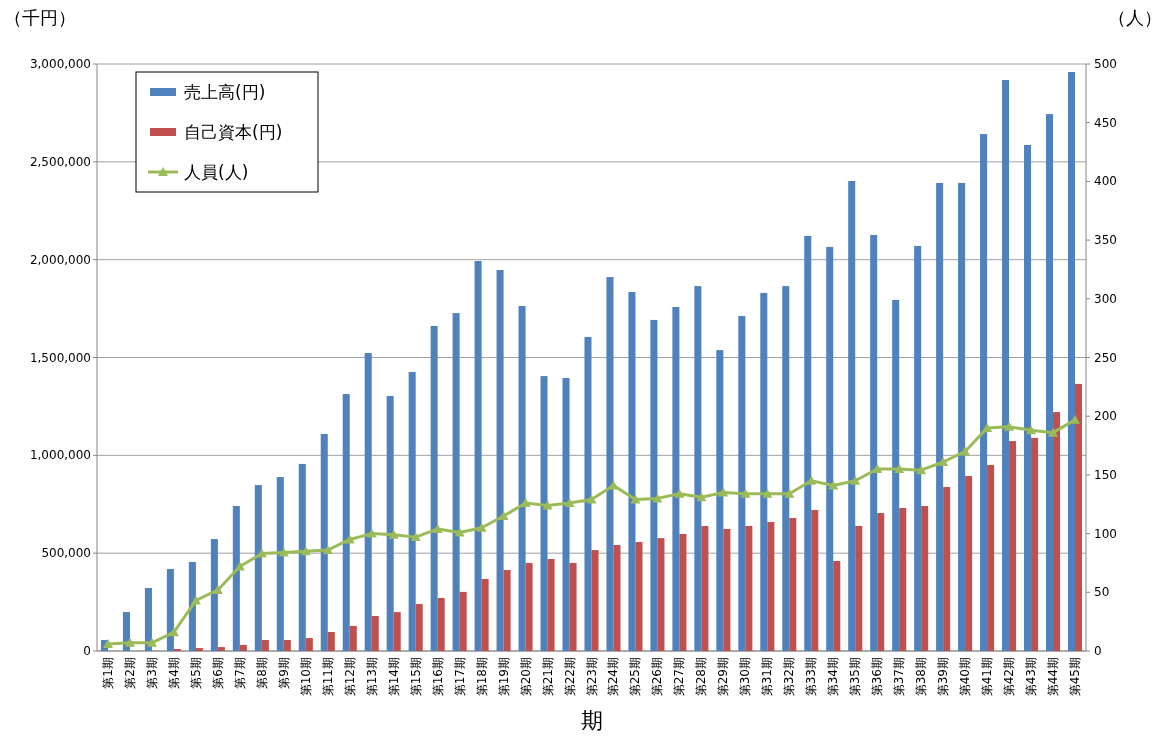 The width and height of the screenshot is (1166, 737). What do you see at coordinates (855, 677) in the screenshot?
I see `x-tick-label: 第35期` at bounding box center [855, 677].